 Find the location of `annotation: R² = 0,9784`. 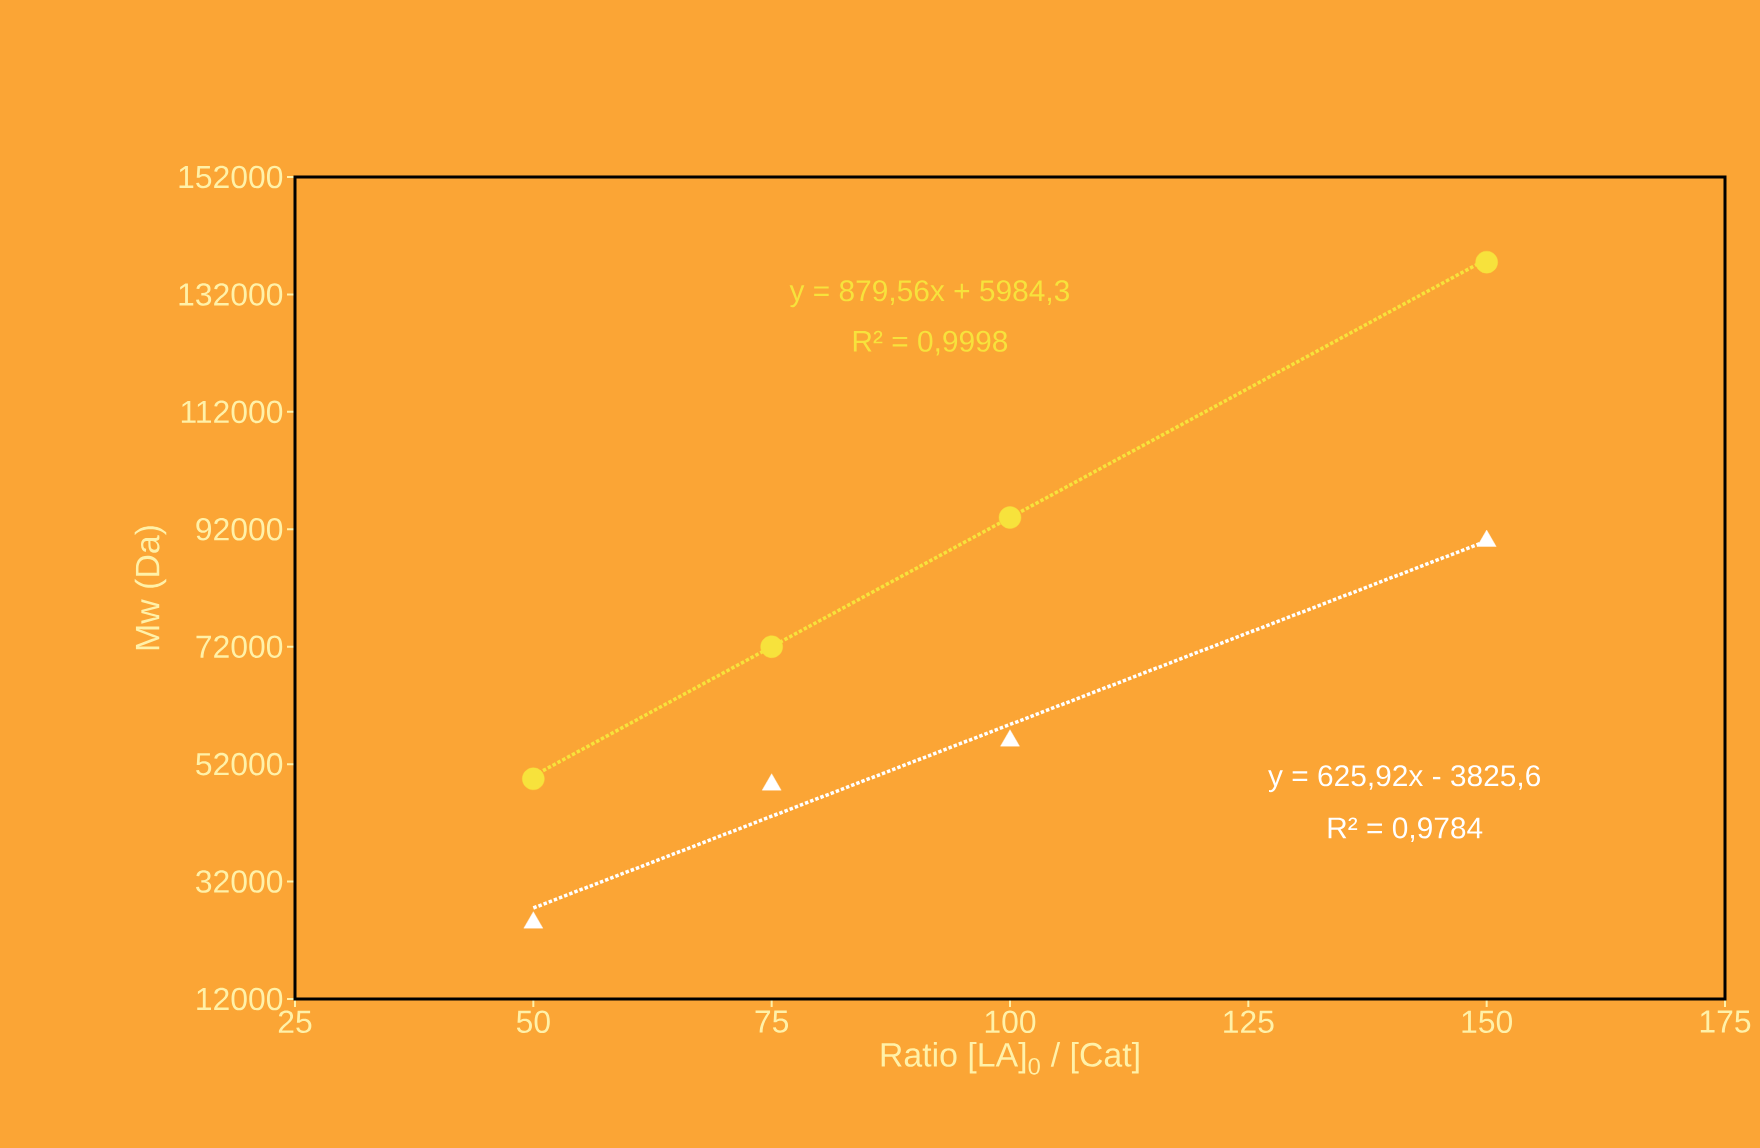

annotation: R² = 0,9784 is located at coordinates (1405, 830).